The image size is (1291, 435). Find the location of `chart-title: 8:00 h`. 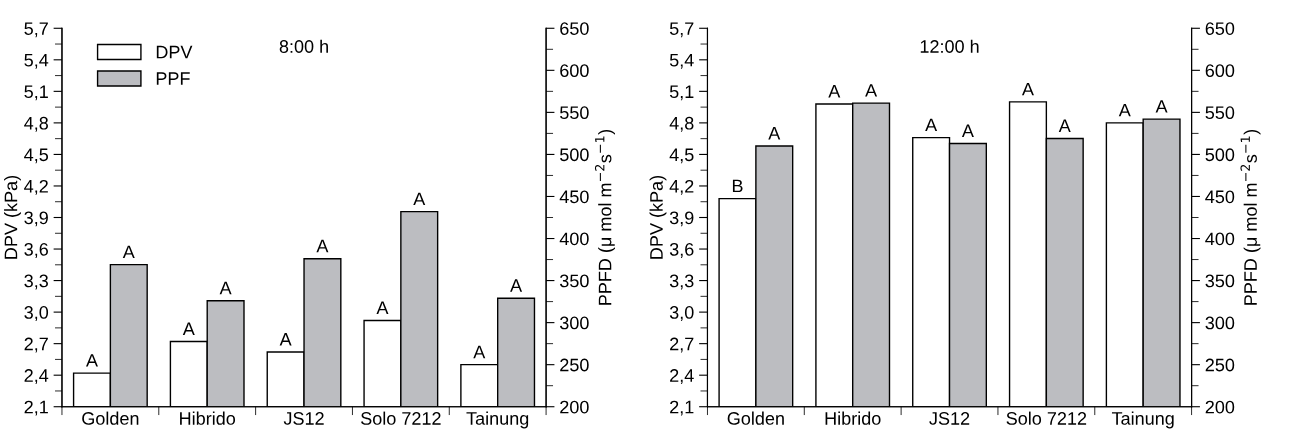

chart-title: 8:00 h is located at coordinates (303, 46).